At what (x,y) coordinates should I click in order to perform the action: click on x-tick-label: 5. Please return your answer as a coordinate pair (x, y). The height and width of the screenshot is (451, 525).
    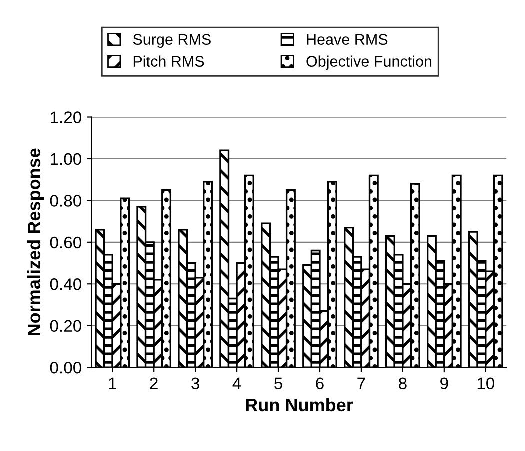
    Looking at the image, I should click on (278, 384).